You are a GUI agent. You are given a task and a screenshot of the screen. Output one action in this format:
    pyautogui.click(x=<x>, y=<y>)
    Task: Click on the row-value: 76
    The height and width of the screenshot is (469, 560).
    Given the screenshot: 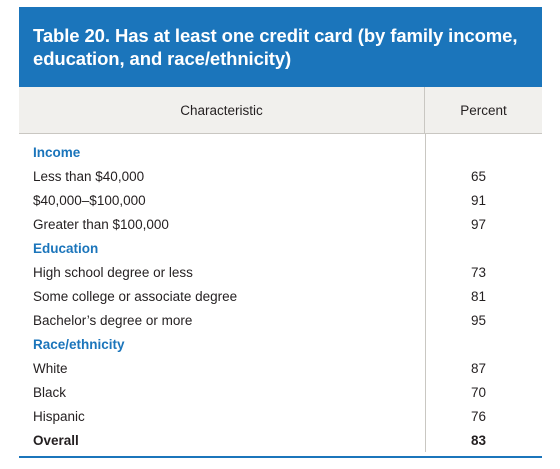 What is the action you would take?
    pyautogui.click(x=478, y=416)
    